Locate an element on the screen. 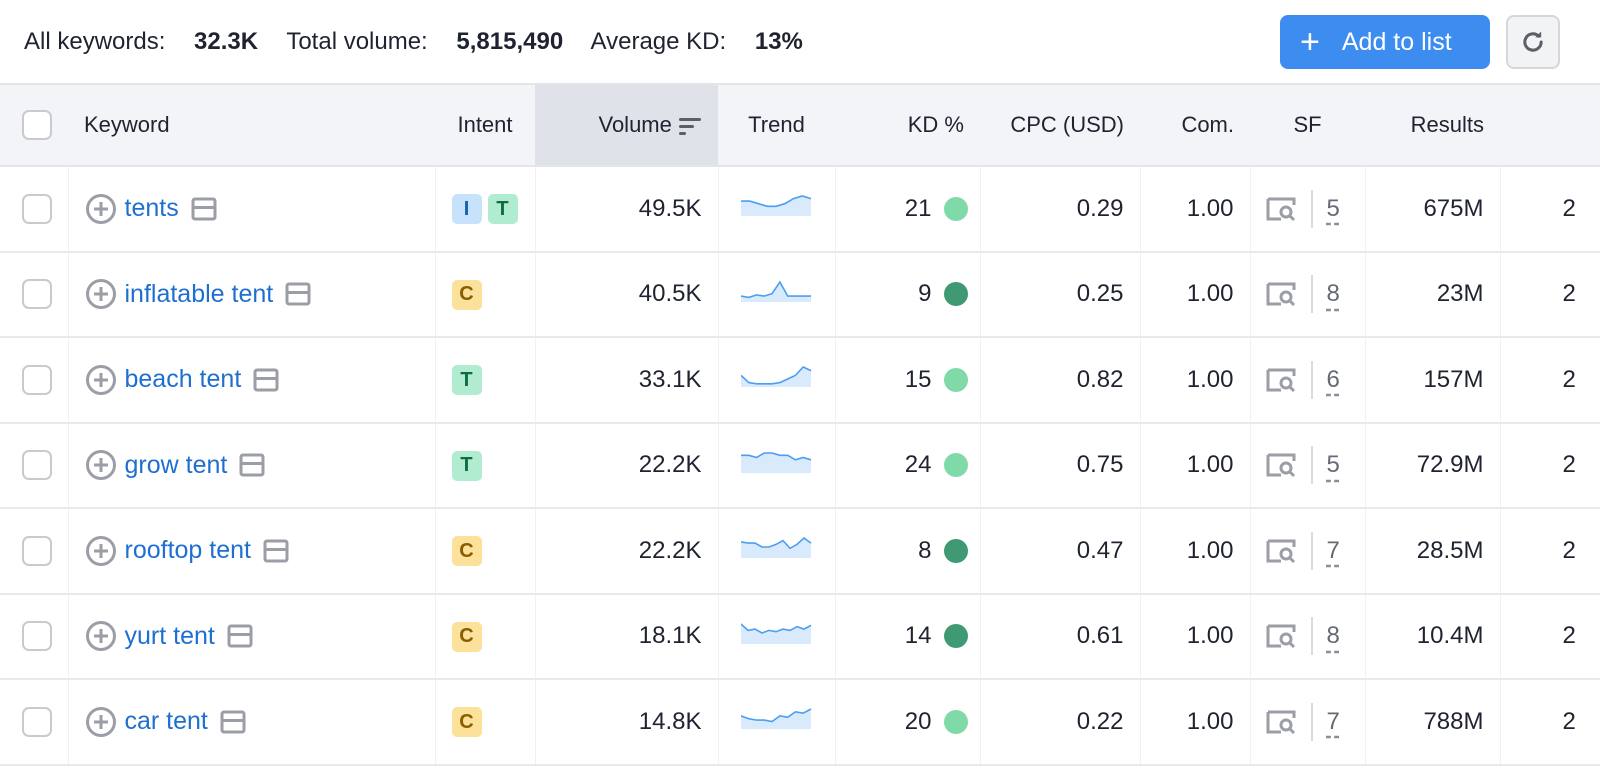 This screenshot has width=1600, height=777. results-cell: 788M is located at coordinates (1432, 722).